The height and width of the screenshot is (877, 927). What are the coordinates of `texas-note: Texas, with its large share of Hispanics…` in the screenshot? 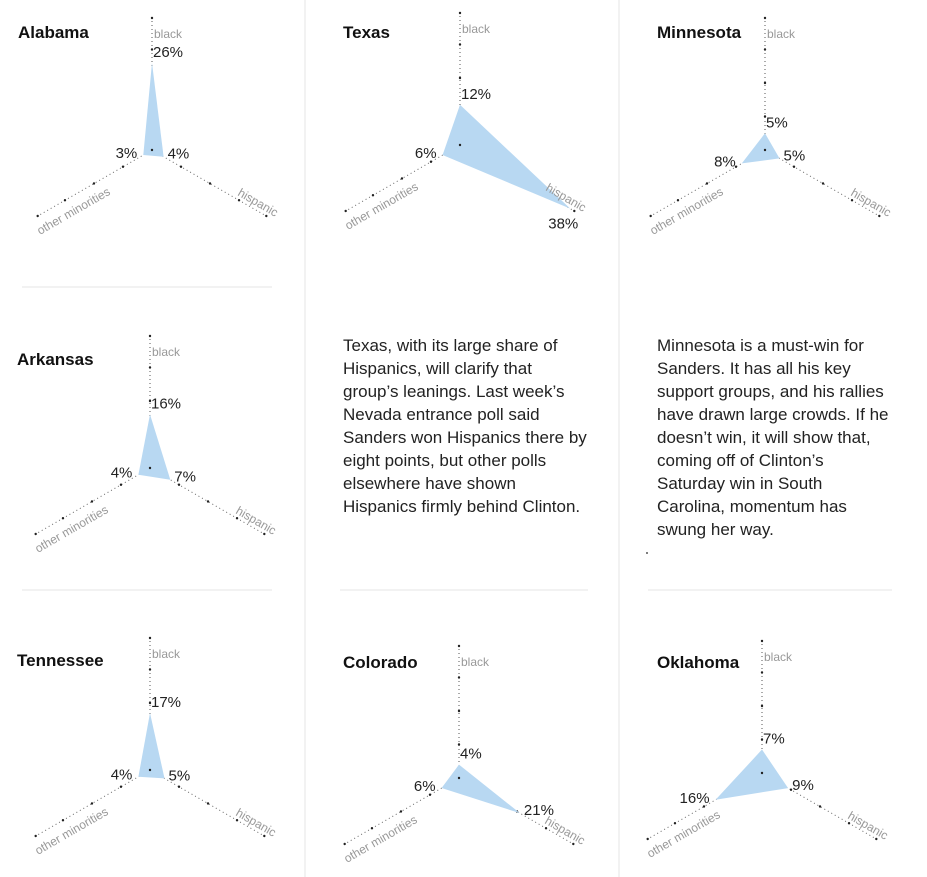 It's located at (465, 426).